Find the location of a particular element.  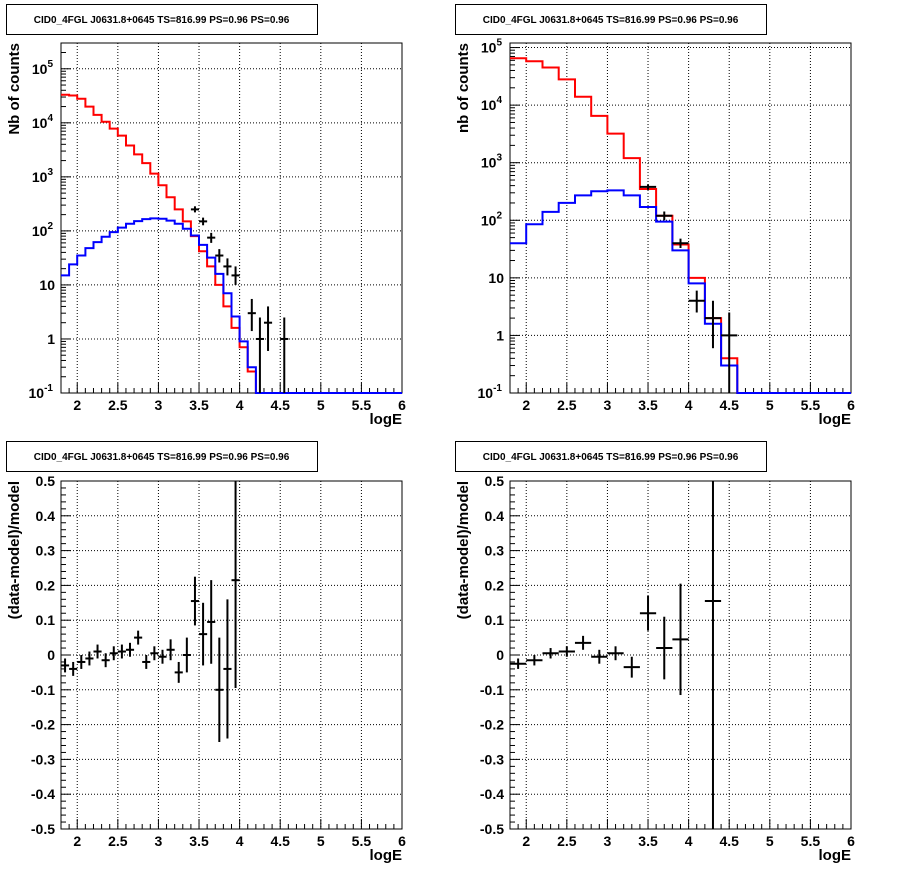

y-tick-label: 10⁻¹ is located at coordinates (490, 392).